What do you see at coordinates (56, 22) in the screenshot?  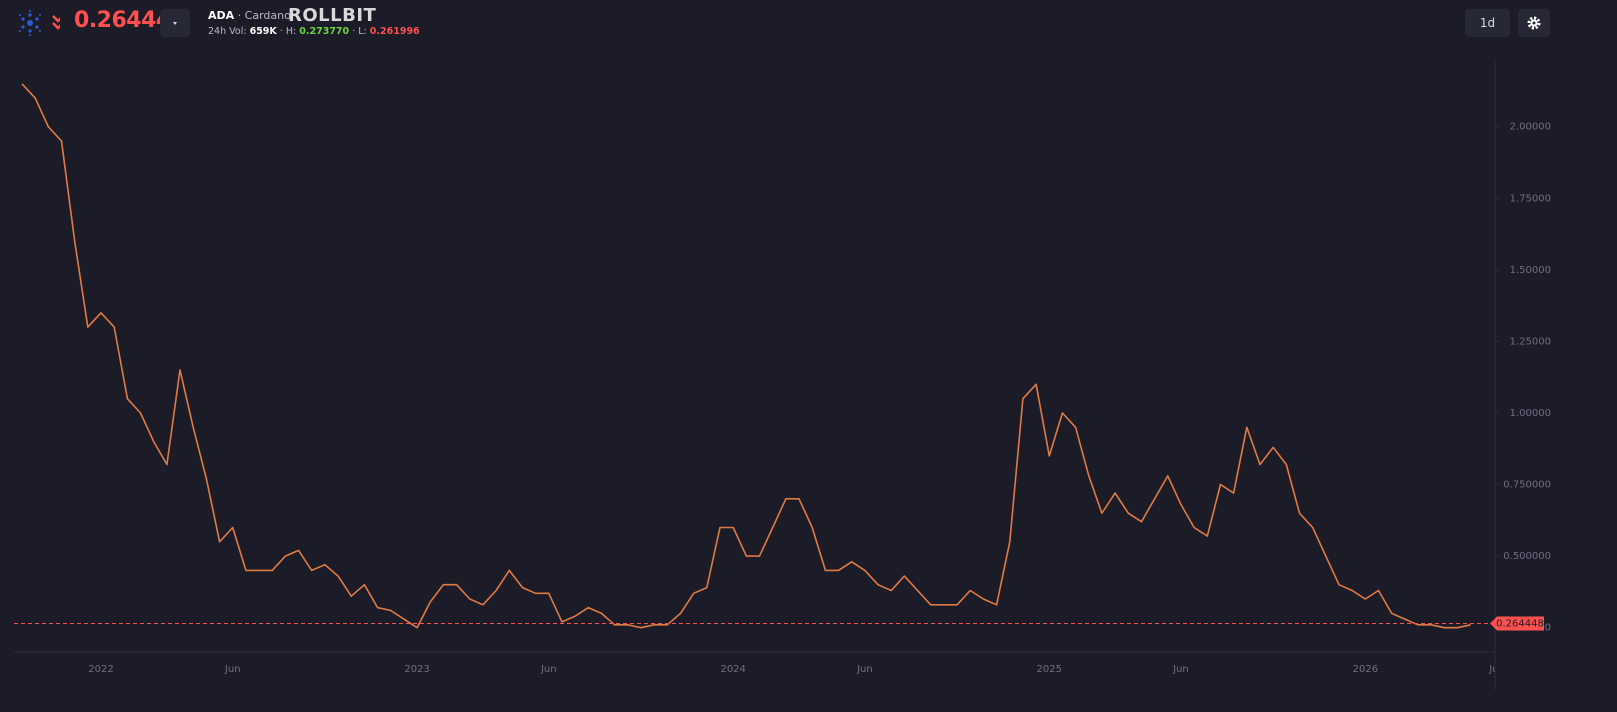 I see `down-chevrons` at bounding box center [56, 22].